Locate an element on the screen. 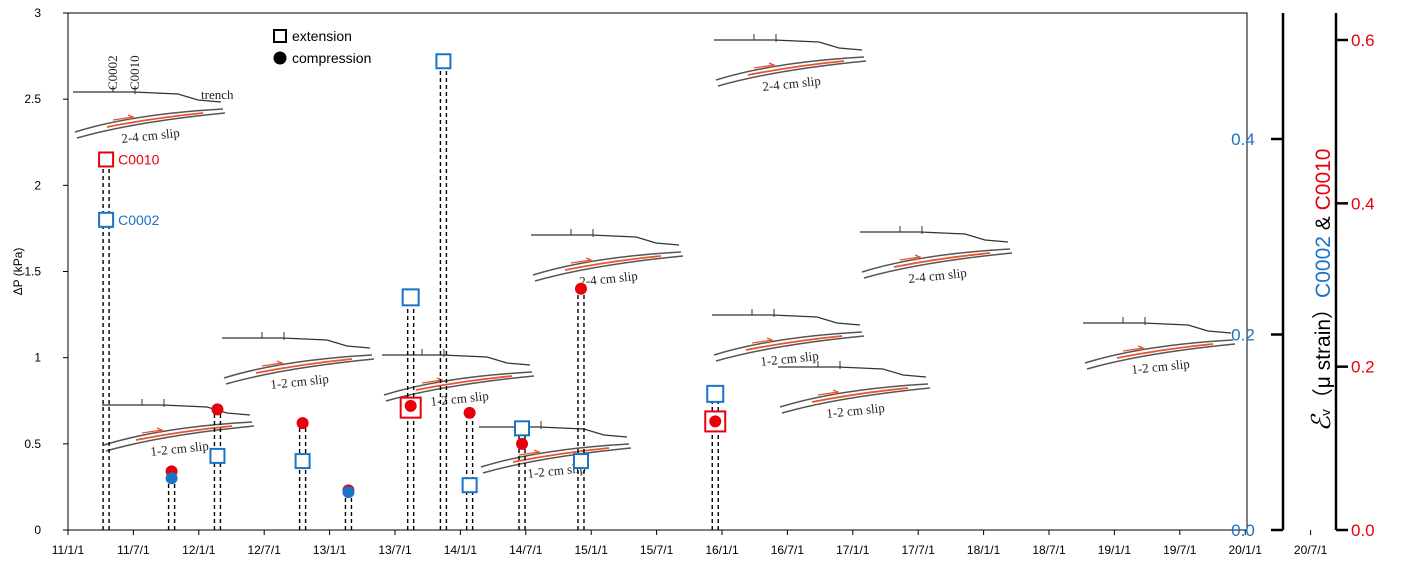 Image resolution: width=1401 pixels, height=564 pixels. y-tick-label: 2 is located at coordinates (37, 185).